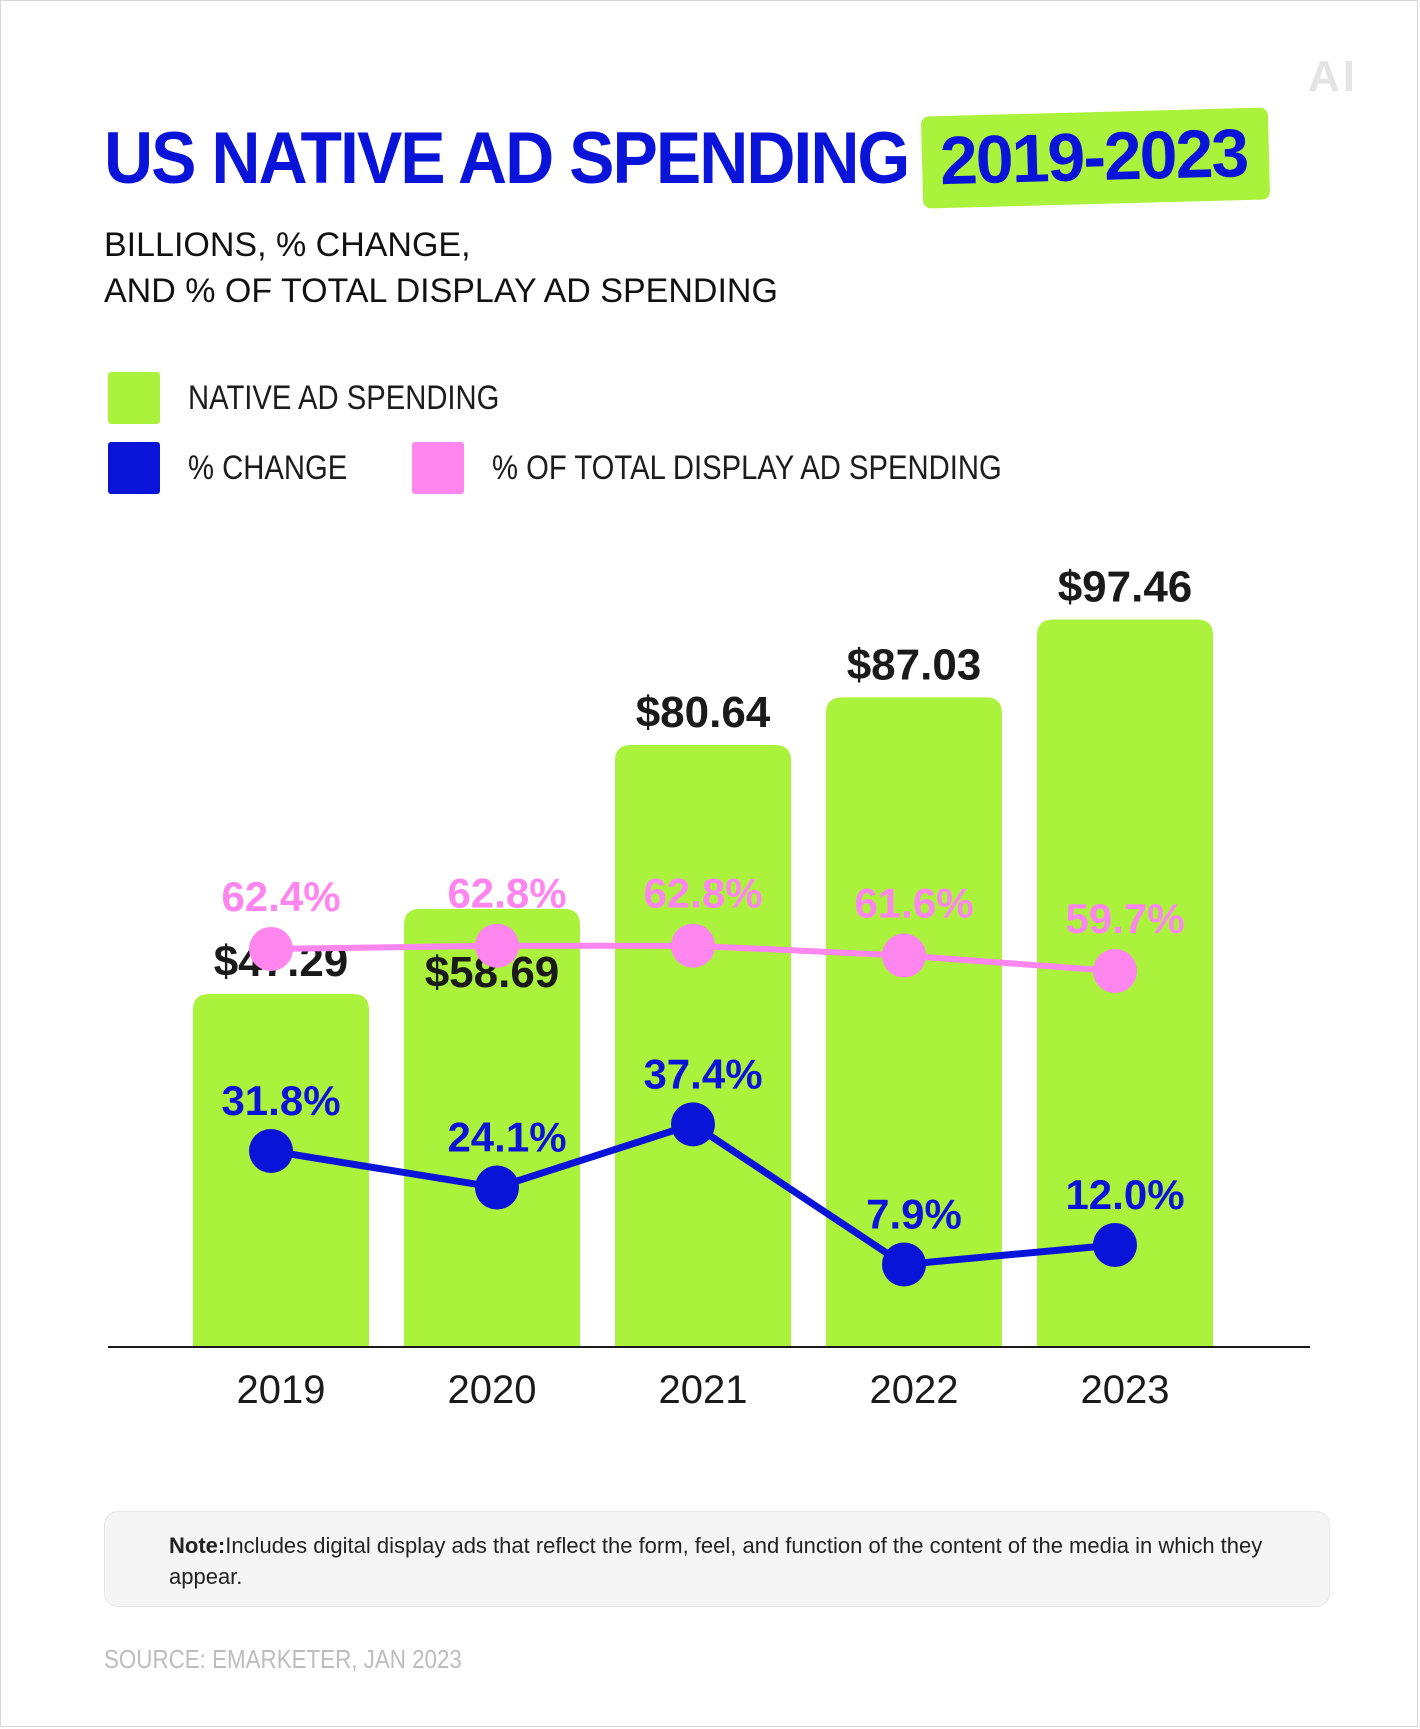 This screenshot has width=1420, height=1729. What do you see at coordinates (507, 158) in the screenshot?
I see `chart-title: US NATIVE AD SPENDING` at bounding box center [507, 158].